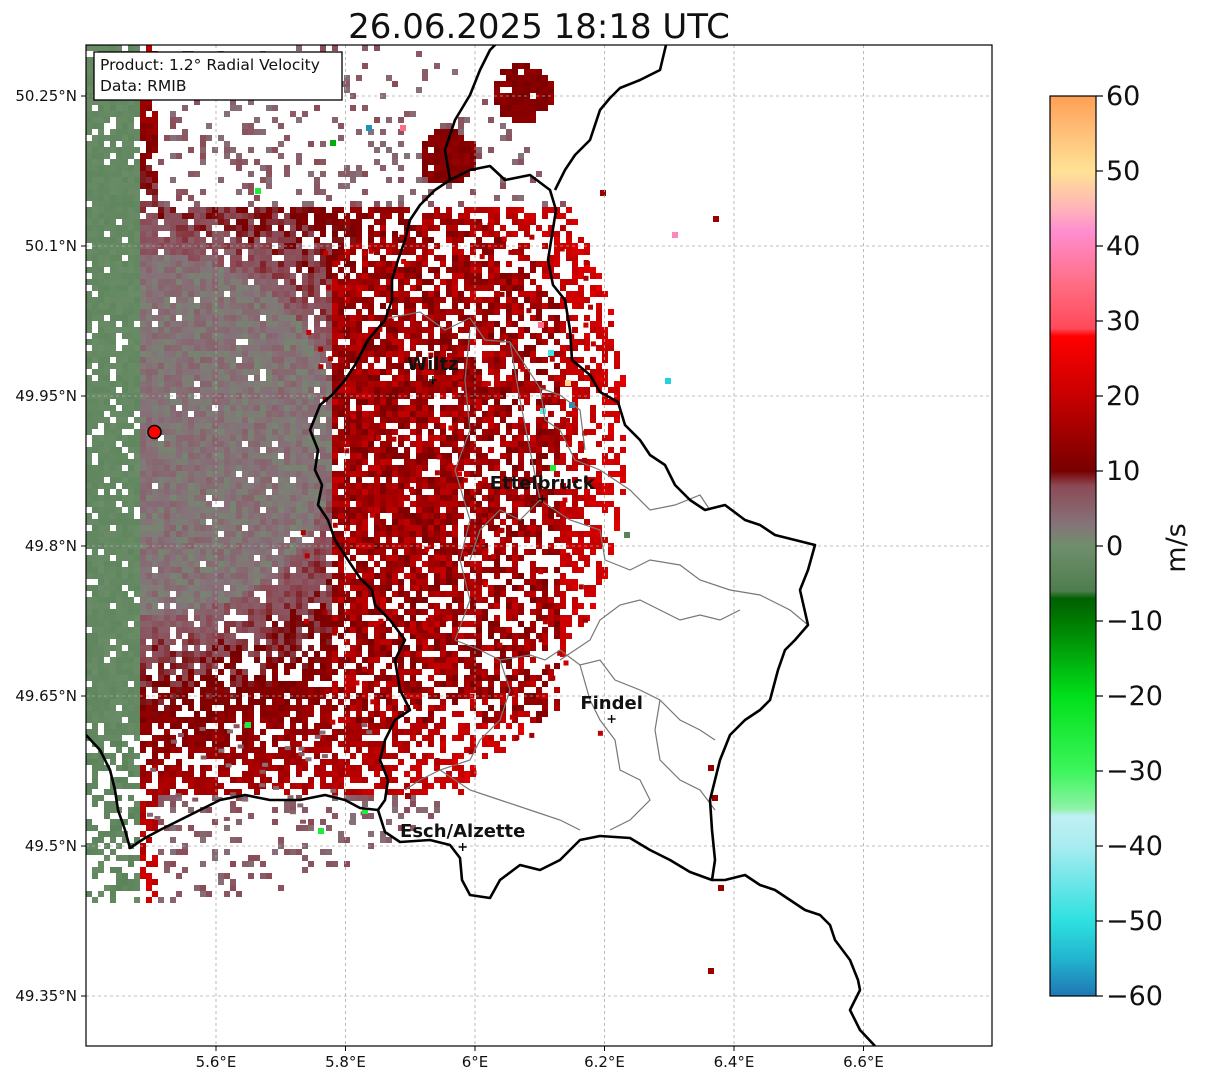 The width and height of the screenshot is (1207, 1081). Describe the element at coordinates (543, 483) in the screenshot. I see `city-label: Ettelbruck` at that location.